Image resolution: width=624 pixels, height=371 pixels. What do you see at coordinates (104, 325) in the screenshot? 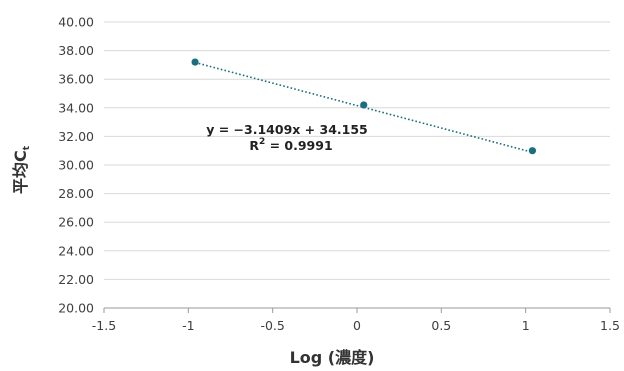
I see `x-tick-label: -1.5` at bounding box center [104, 325].